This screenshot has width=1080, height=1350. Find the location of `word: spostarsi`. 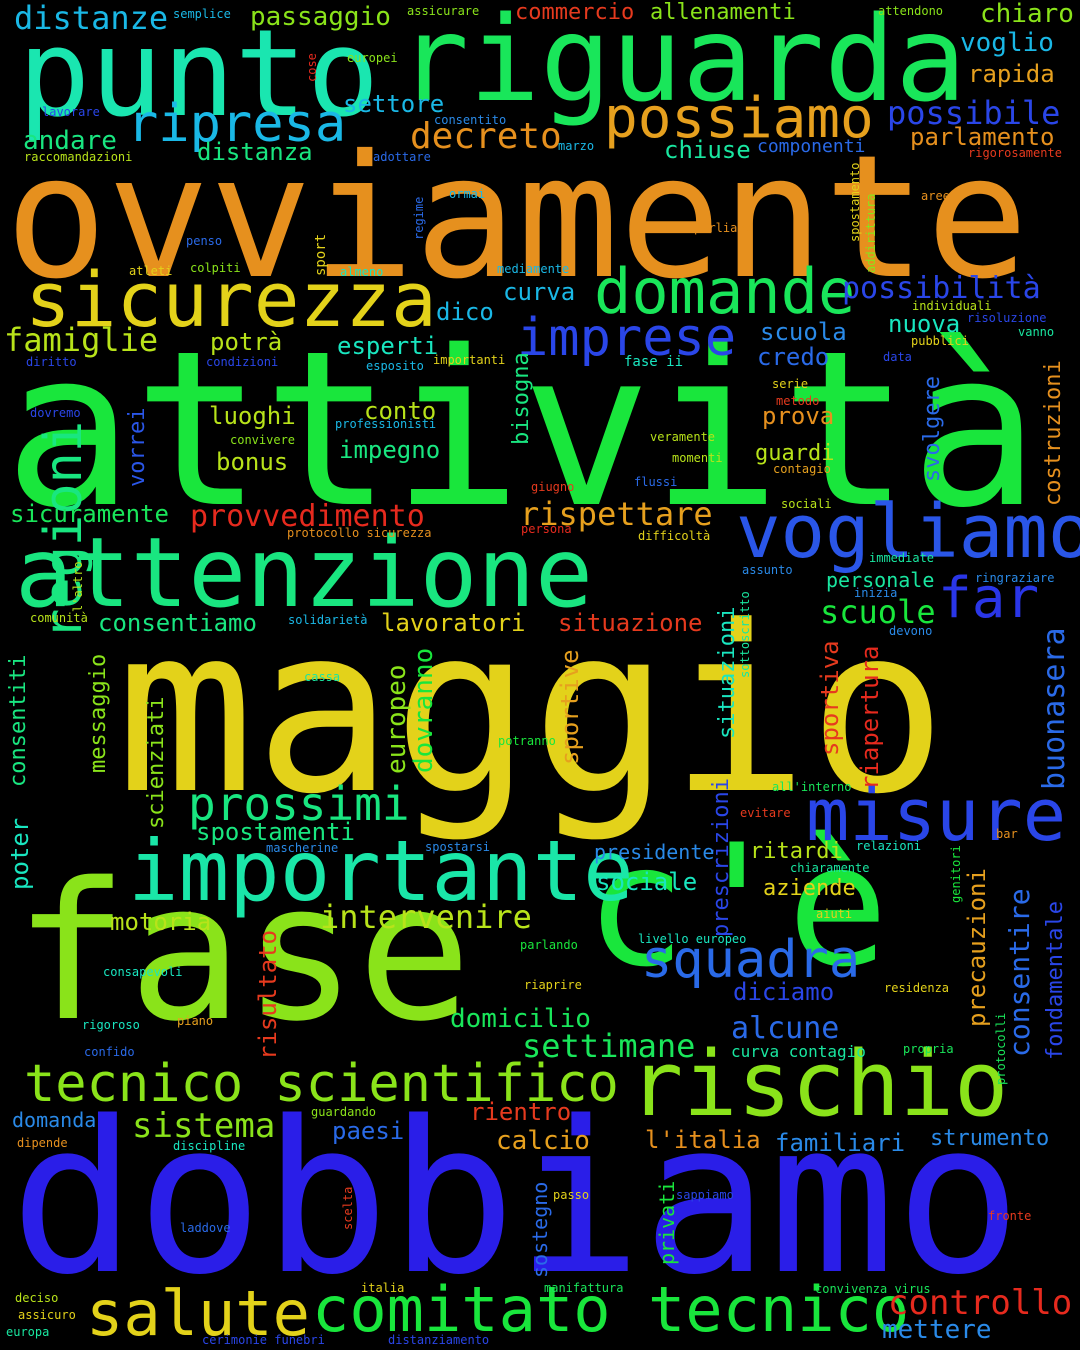

word: spostarsi is located at coordinates (458, 847).